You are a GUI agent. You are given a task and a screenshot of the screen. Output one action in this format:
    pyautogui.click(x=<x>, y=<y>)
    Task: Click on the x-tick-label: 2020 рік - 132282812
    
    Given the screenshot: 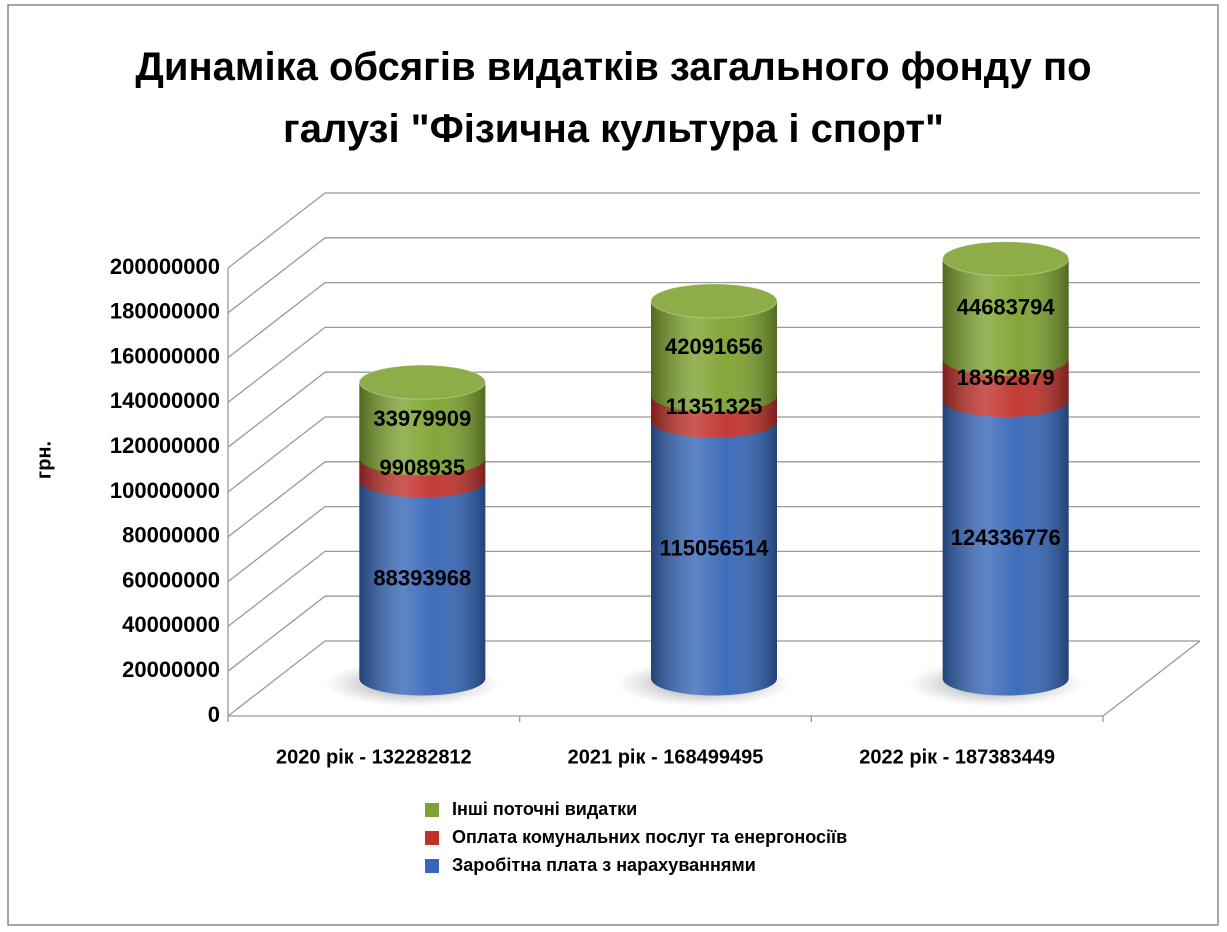 What is the action you would take?
    pyautogui.click(x=374, y=757)
    